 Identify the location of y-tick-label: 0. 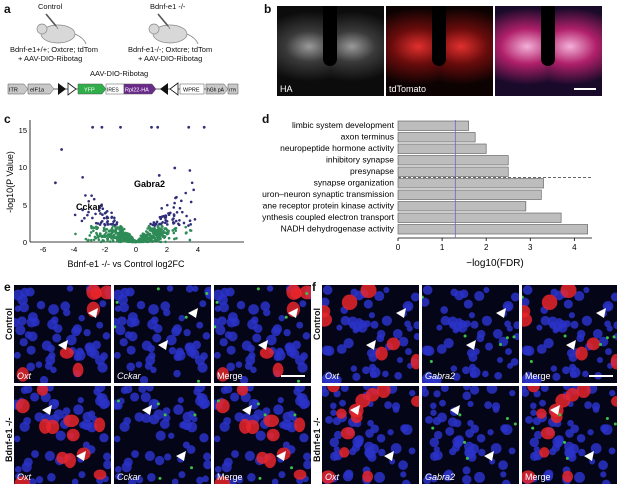
(25, 242).